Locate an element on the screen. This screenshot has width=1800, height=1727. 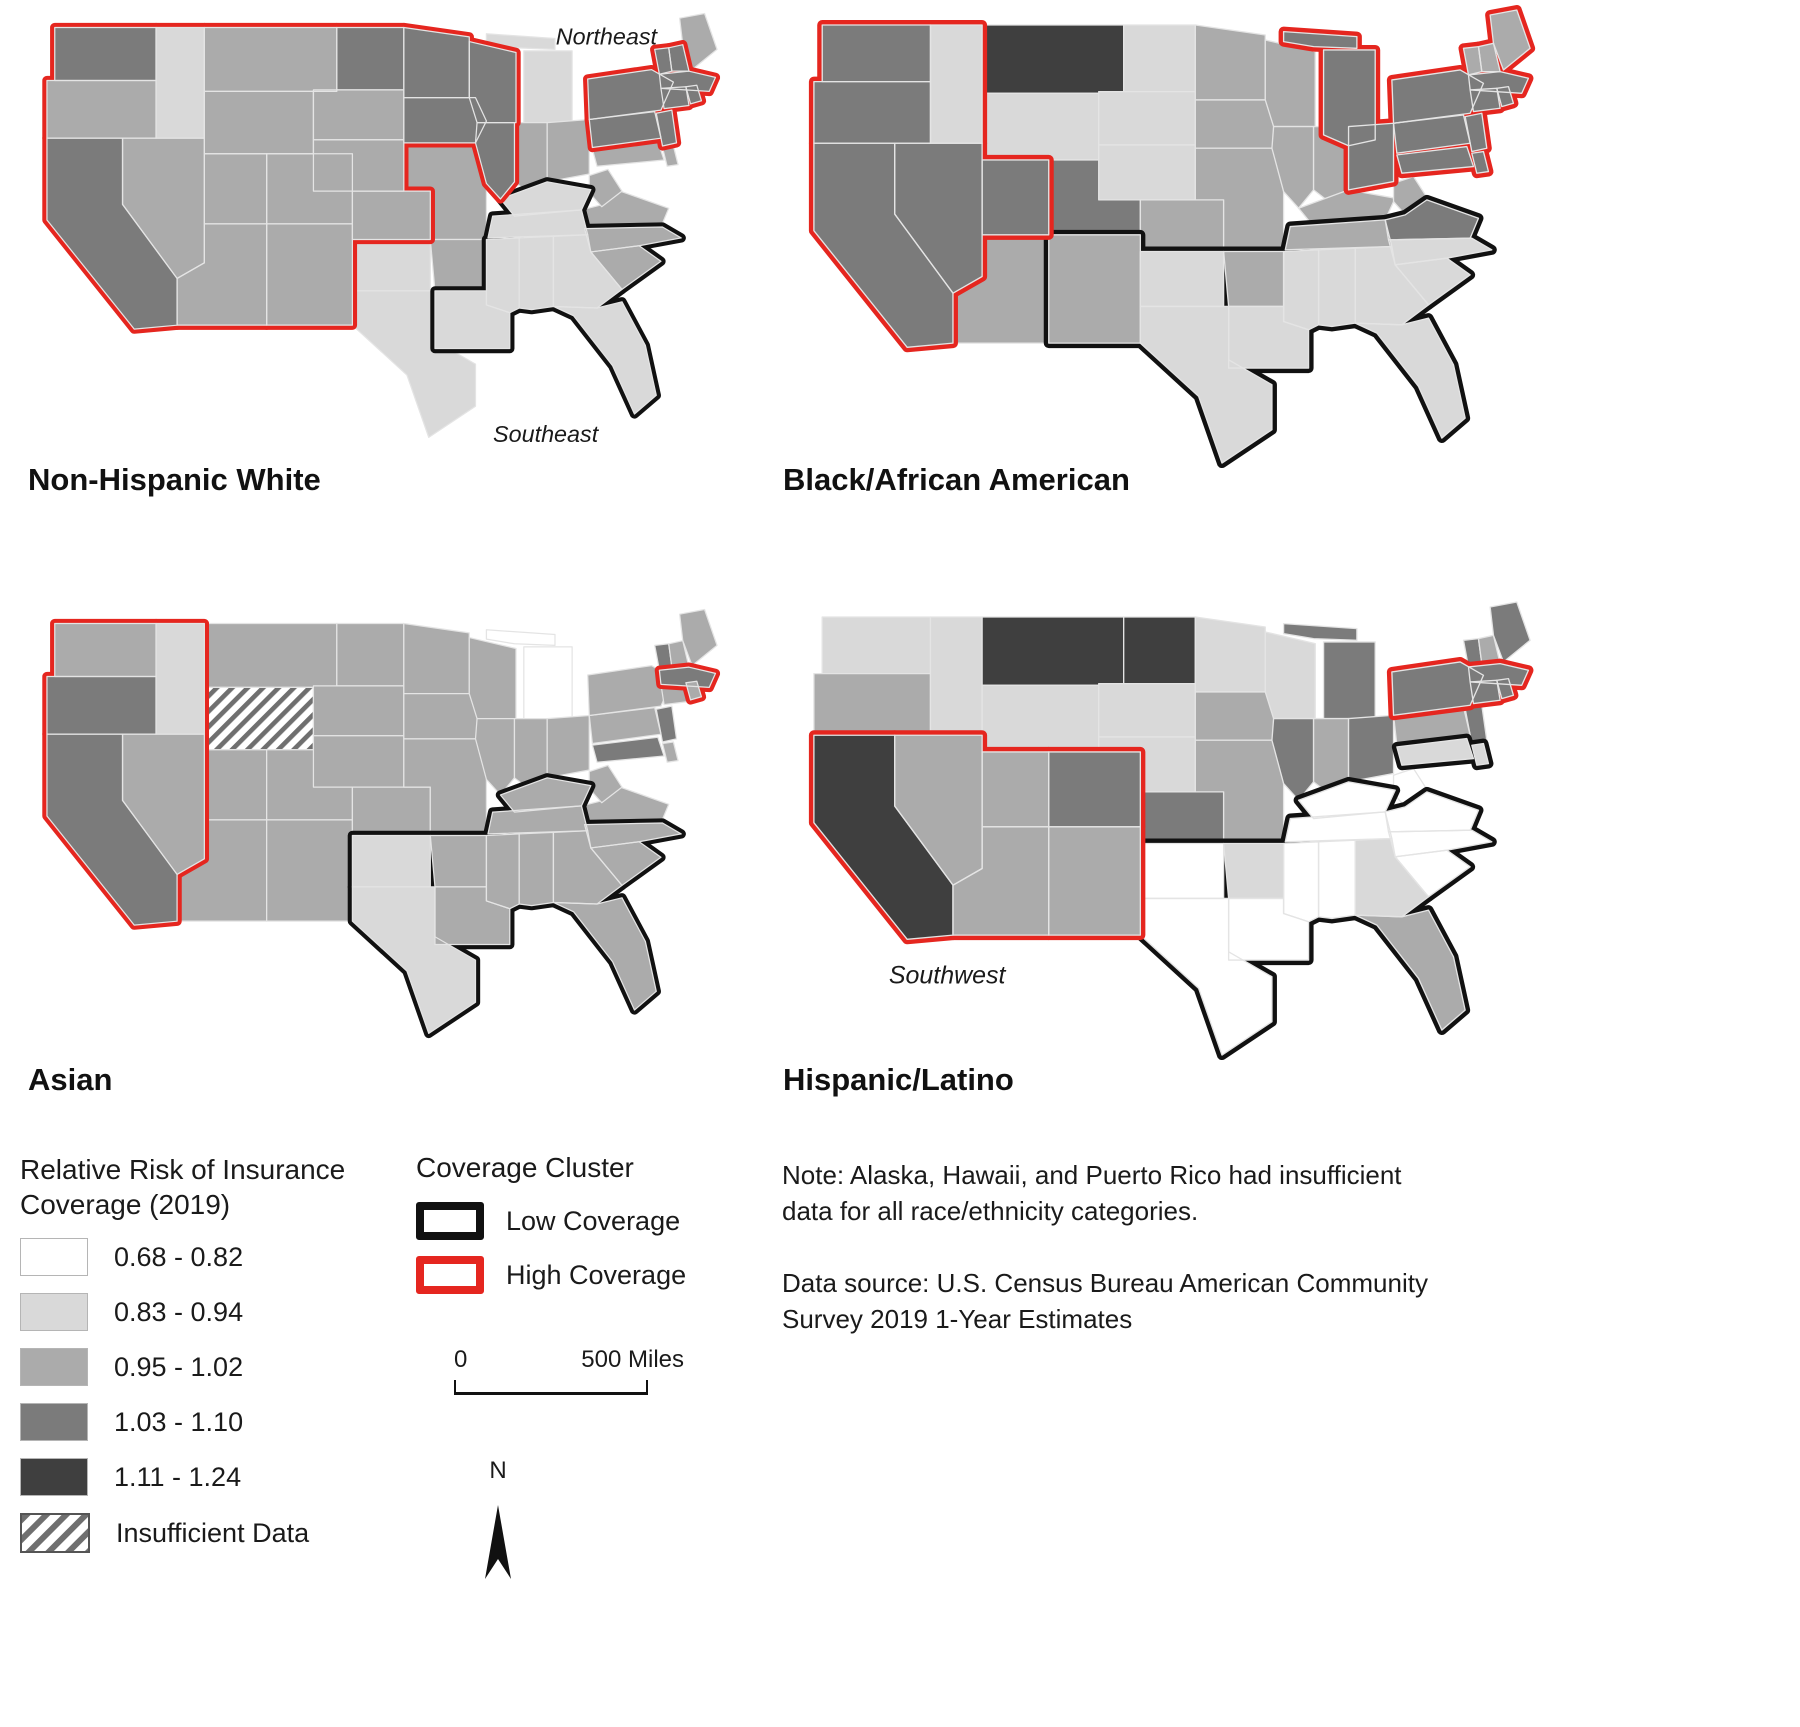
legend-row-class-3: 0.95 - 1.02 is located at coordinates (215, 1367).